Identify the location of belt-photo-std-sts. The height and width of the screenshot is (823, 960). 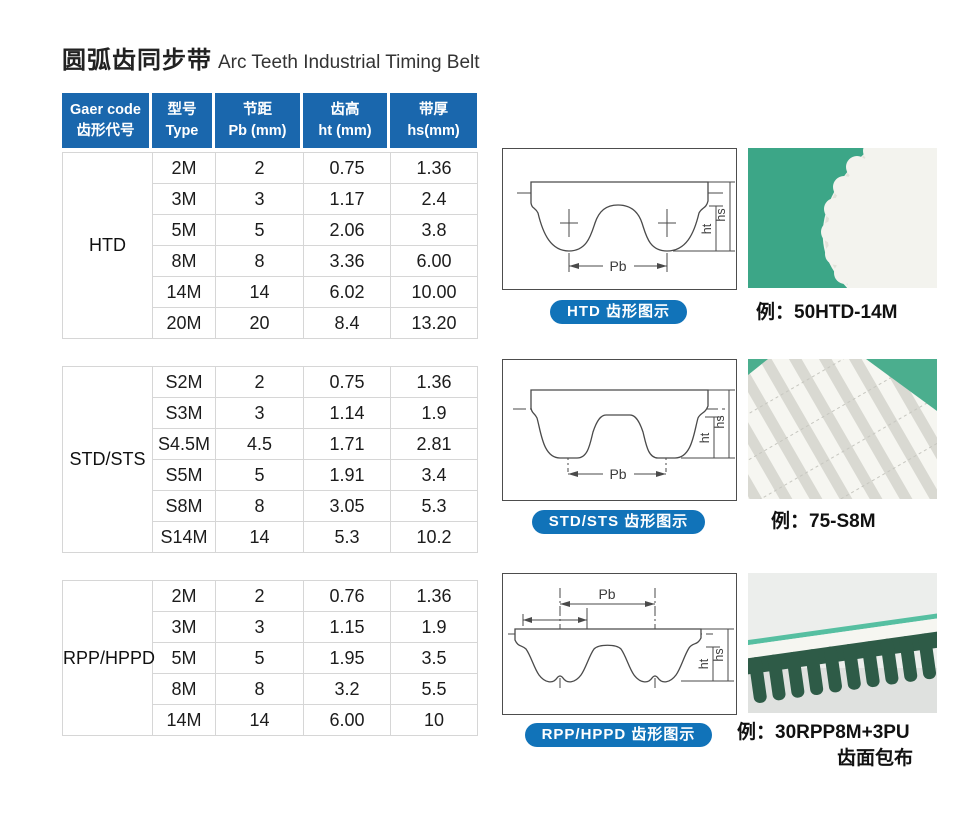
(842, 429).